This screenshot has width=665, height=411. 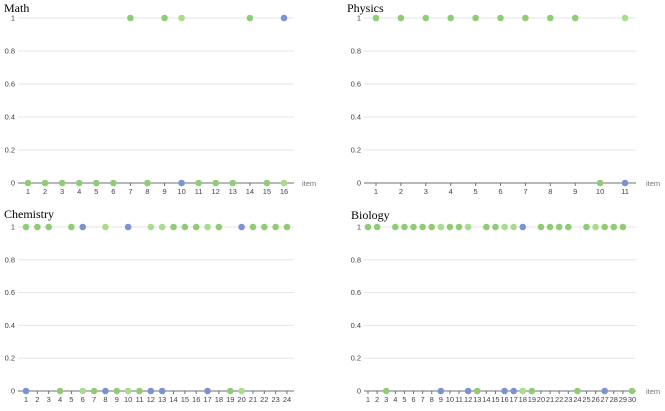 What do you see at coordinates (623, 399) in the screenshot?
I see `x-tick-label: 29` at bounding box center [623, 399].